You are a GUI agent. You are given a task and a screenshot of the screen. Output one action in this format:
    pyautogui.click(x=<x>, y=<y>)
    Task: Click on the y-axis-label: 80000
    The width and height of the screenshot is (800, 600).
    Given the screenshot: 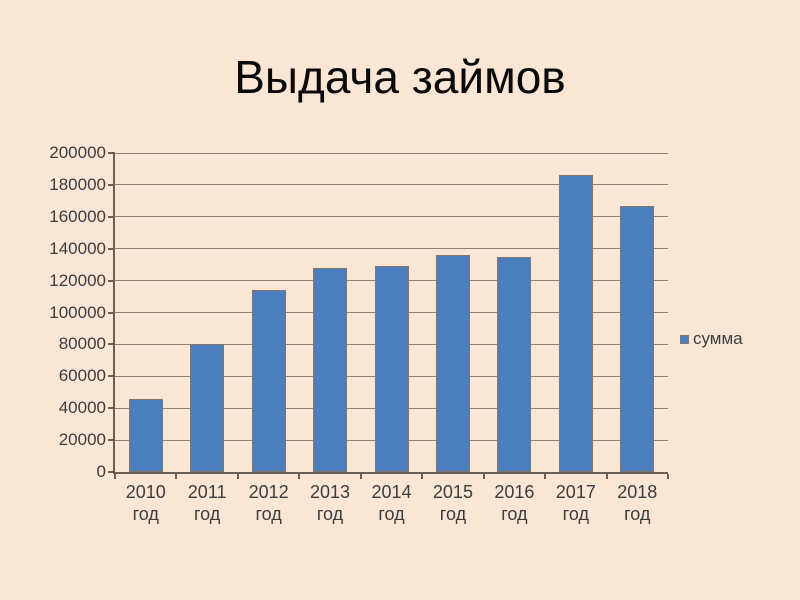 What is the action you would take?
    pyautogui.click(x=82, y=344)
    